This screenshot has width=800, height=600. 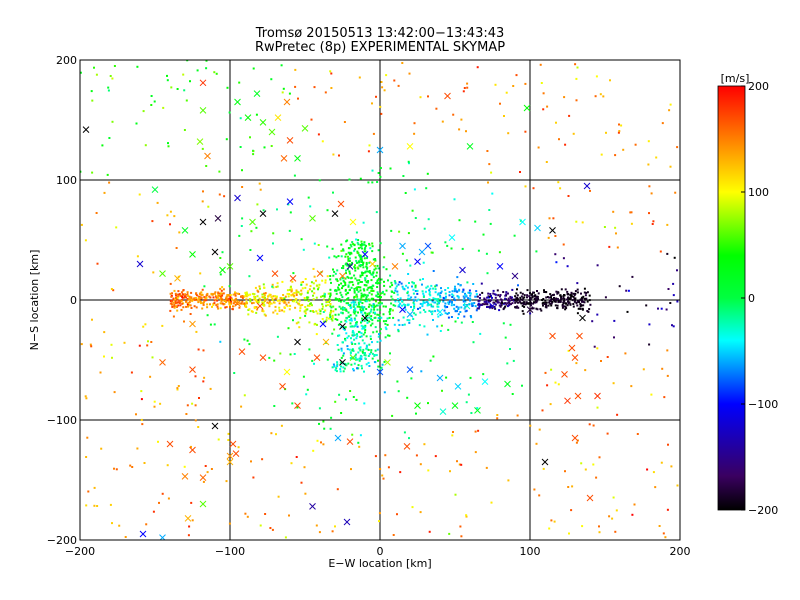 I want to click on colorbar-tick-label: −100, so click(x=763, y=404).